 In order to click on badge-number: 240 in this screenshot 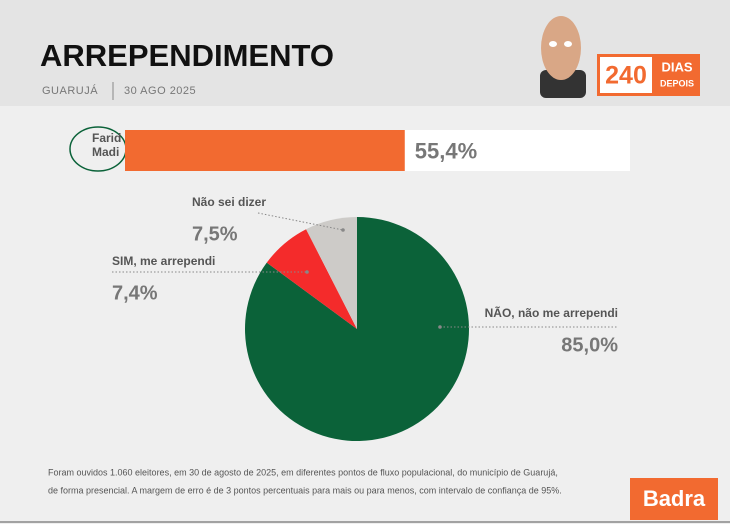, I will do `click(626, 76)`.